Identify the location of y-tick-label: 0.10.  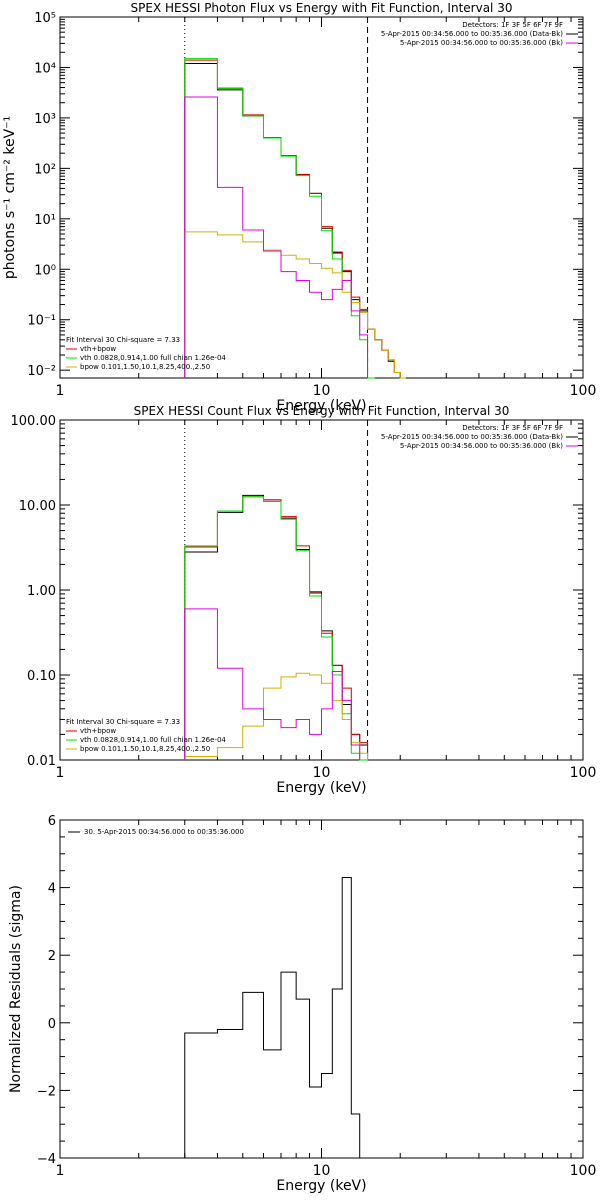
(41, 676).